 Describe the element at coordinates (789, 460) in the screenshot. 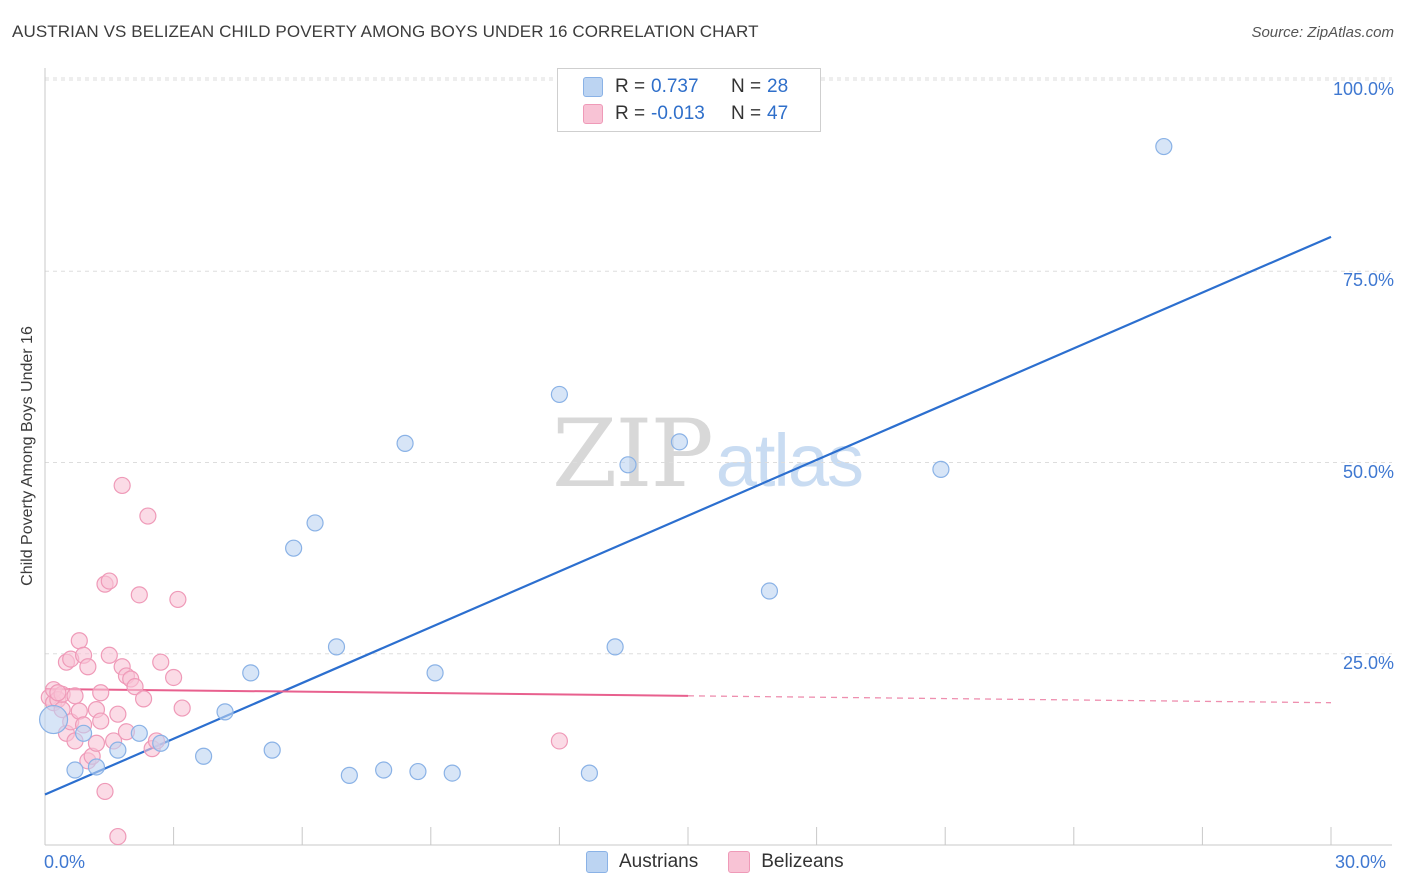

I see `watermark-atlas: atlas` at that location.